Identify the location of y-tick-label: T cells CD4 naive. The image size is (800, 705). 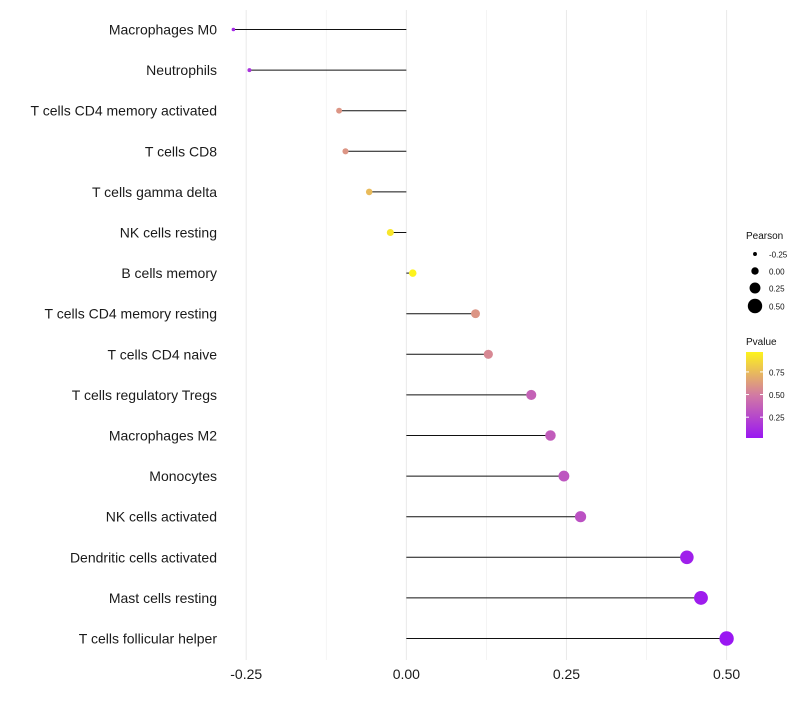
(163, 354).